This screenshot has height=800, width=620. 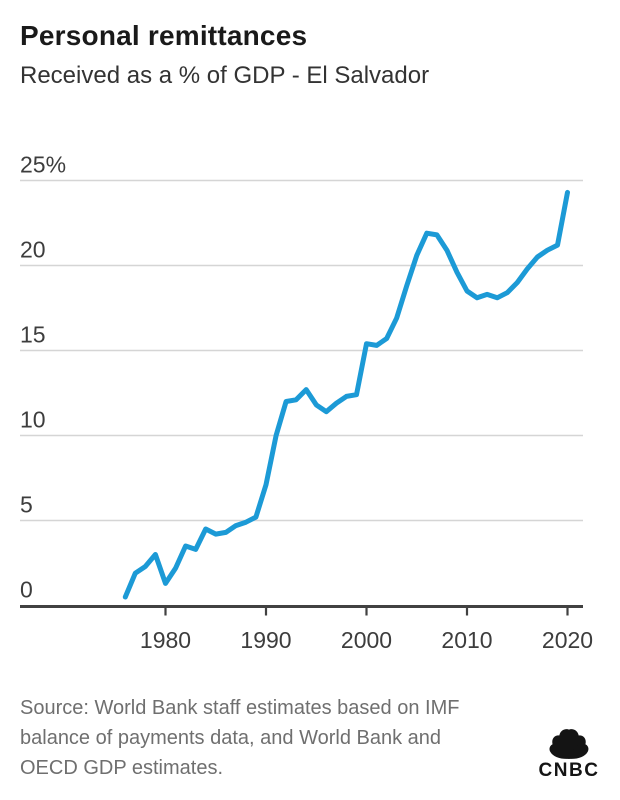 I want to click on y-axis-tick-label: 15, so click(x=33, y=335).